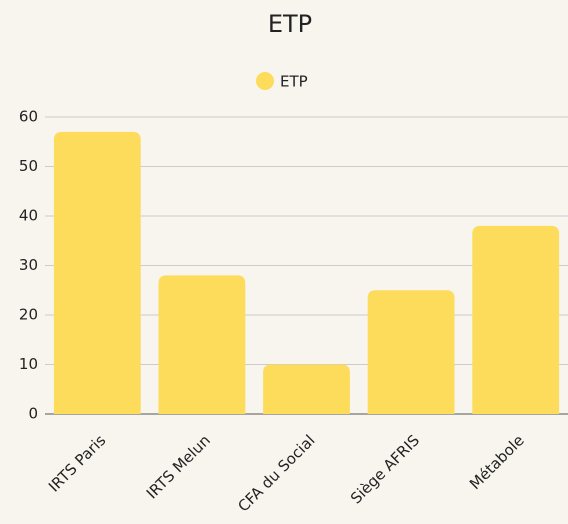 The width and height of the screenshot is (568, 524). What do you see at coordinates (77, 463) in the screenshot?
I see `x-tick-label: IRTS Paris` at bounding box center [77, 463].